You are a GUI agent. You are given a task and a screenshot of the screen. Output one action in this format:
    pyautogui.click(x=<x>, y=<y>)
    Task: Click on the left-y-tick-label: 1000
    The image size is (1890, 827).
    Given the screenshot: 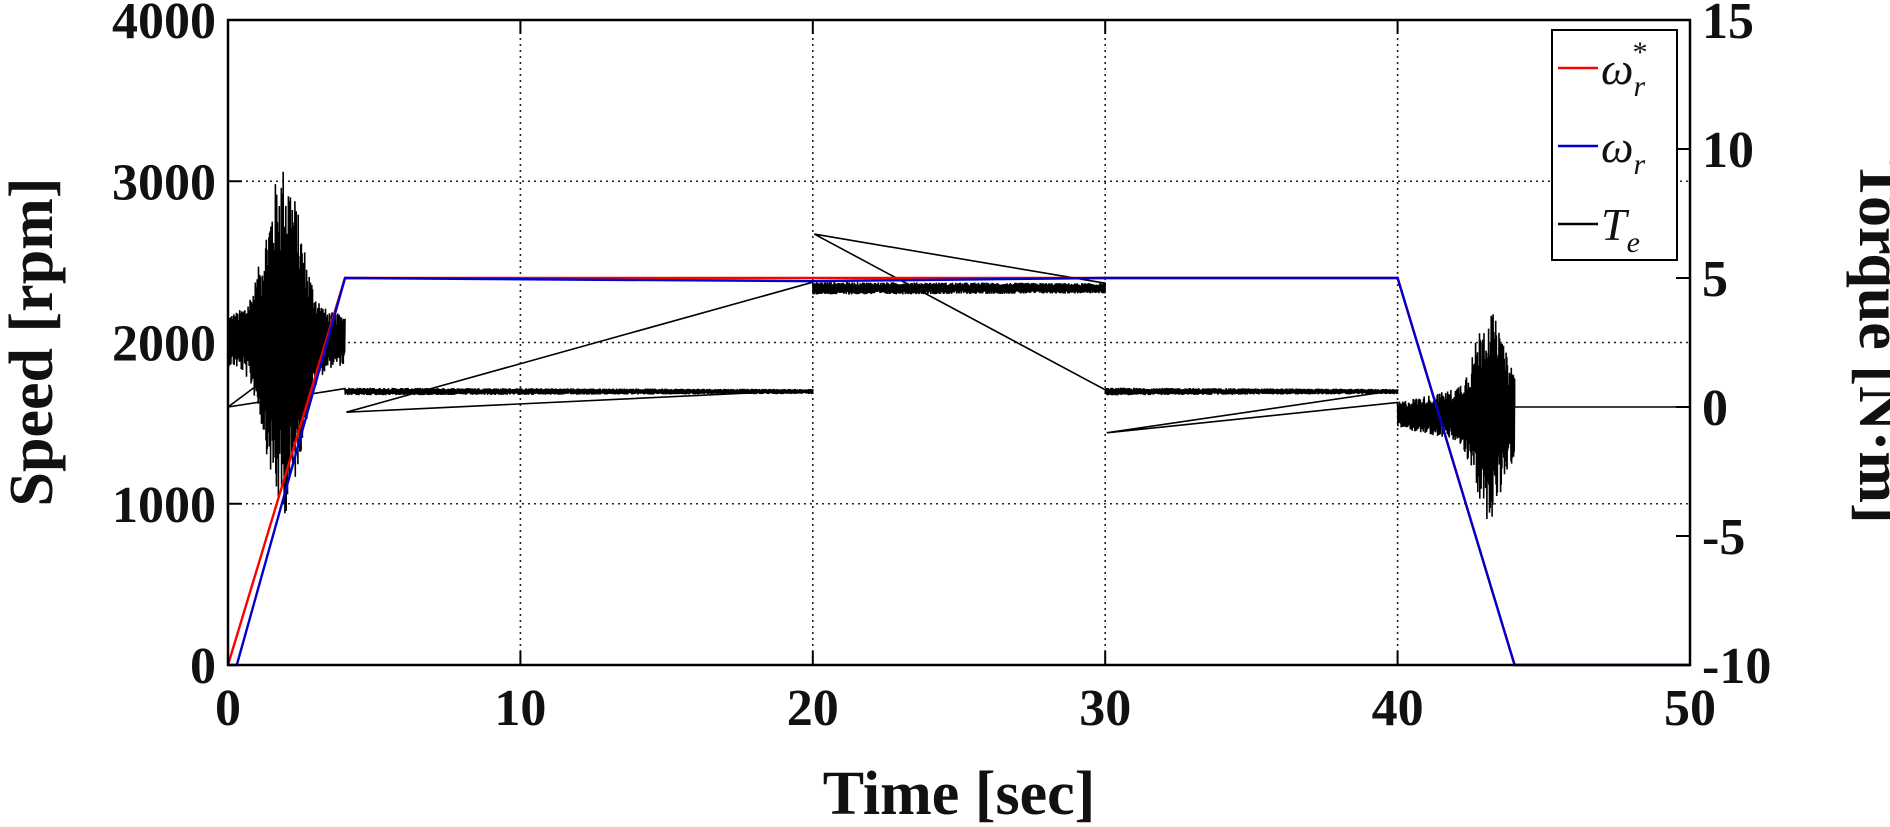 What is the action you would take?
    pyautogui.click(x=164, y=505)
    